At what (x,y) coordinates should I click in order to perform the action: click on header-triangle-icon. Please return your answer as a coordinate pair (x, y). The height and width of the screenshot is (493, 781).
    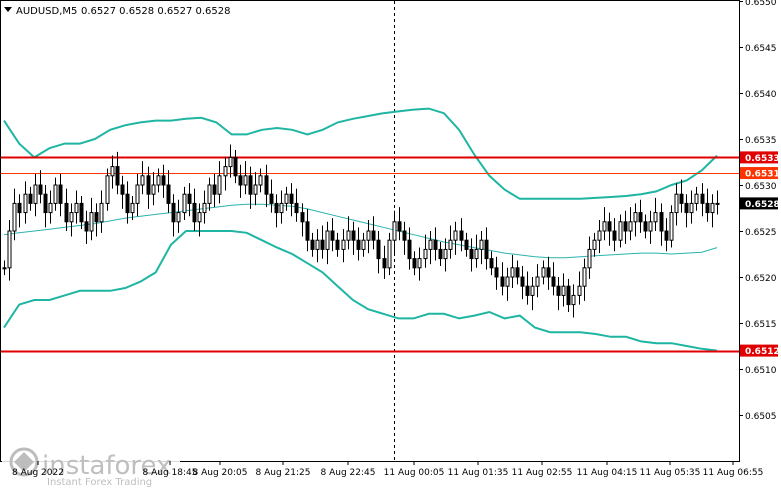
    Looking at the image, I should click on (8, 9).